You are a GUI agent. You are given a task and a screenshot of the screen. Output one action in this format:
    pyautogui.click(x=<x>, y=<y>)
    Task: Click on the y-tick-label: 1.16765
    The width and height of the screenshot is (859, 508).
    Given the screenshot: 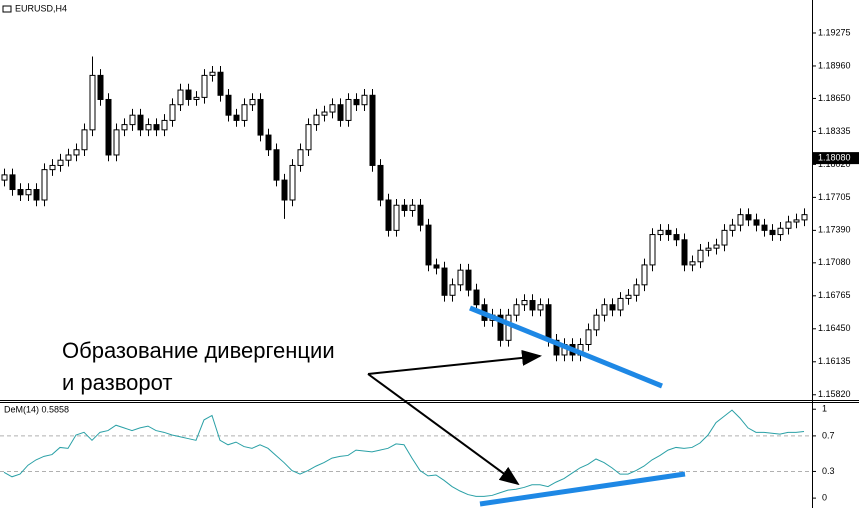 What is the action you would take?
    pyautogui.click(x=834, y=295)
    